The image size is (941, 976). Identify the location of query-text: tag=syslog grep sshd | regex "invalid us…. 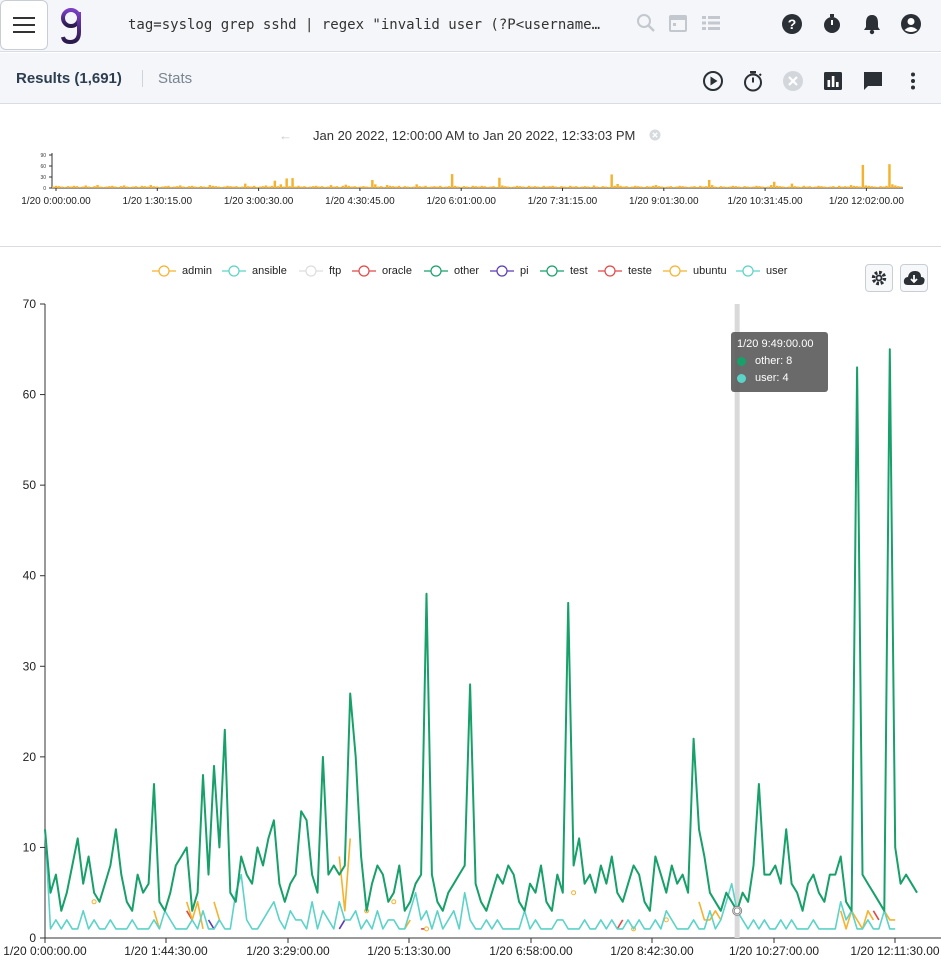
(364, 25).